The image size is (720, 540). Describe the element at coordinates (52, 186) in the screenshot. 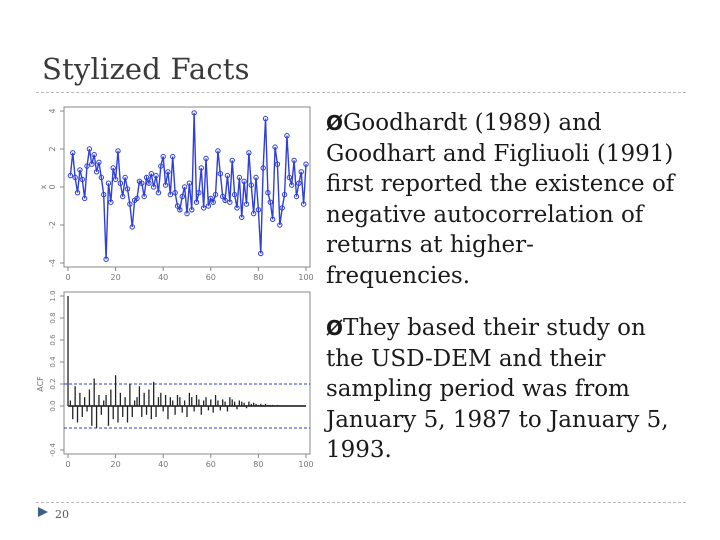

I see `y-tick-label: 0` at that location.